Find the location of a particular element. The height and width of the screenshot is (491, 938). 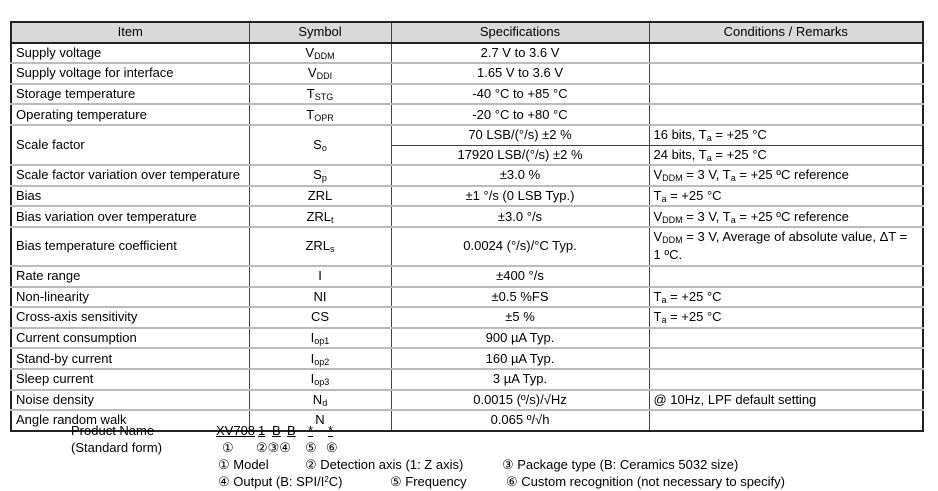

table-row: Angle random walk N 0.065 º/√h is located at coordinates (467, 420).